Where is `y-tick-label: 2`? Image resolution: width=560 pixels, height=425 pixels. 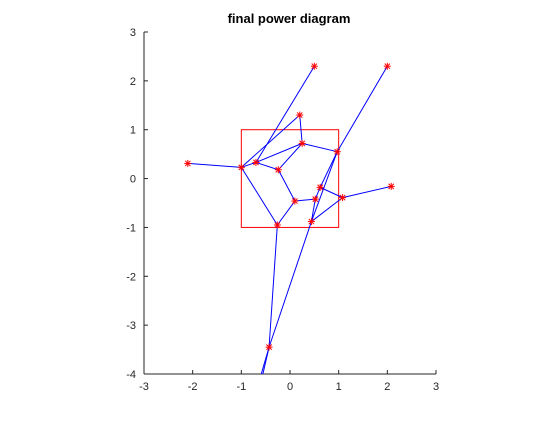 y-tick-label: 2 is located at coordinates (133, 82).